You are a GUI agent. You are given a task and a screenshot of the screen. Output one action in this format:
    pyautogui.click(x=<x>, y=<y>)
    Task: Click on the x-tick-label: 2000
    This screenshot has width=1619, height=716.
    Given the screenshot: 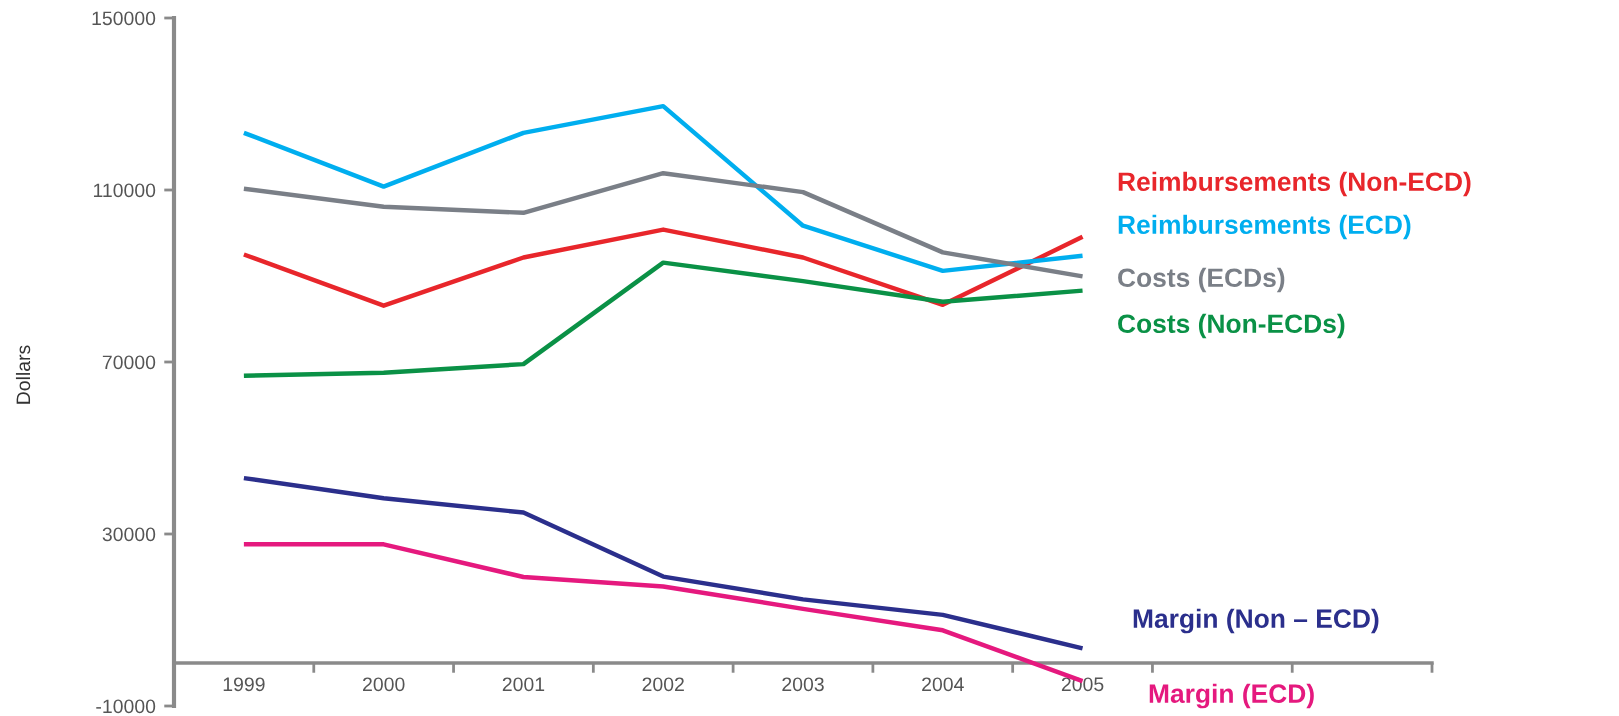 What is the action you would take?
    pyautogui.click(x=384, y=684)
    